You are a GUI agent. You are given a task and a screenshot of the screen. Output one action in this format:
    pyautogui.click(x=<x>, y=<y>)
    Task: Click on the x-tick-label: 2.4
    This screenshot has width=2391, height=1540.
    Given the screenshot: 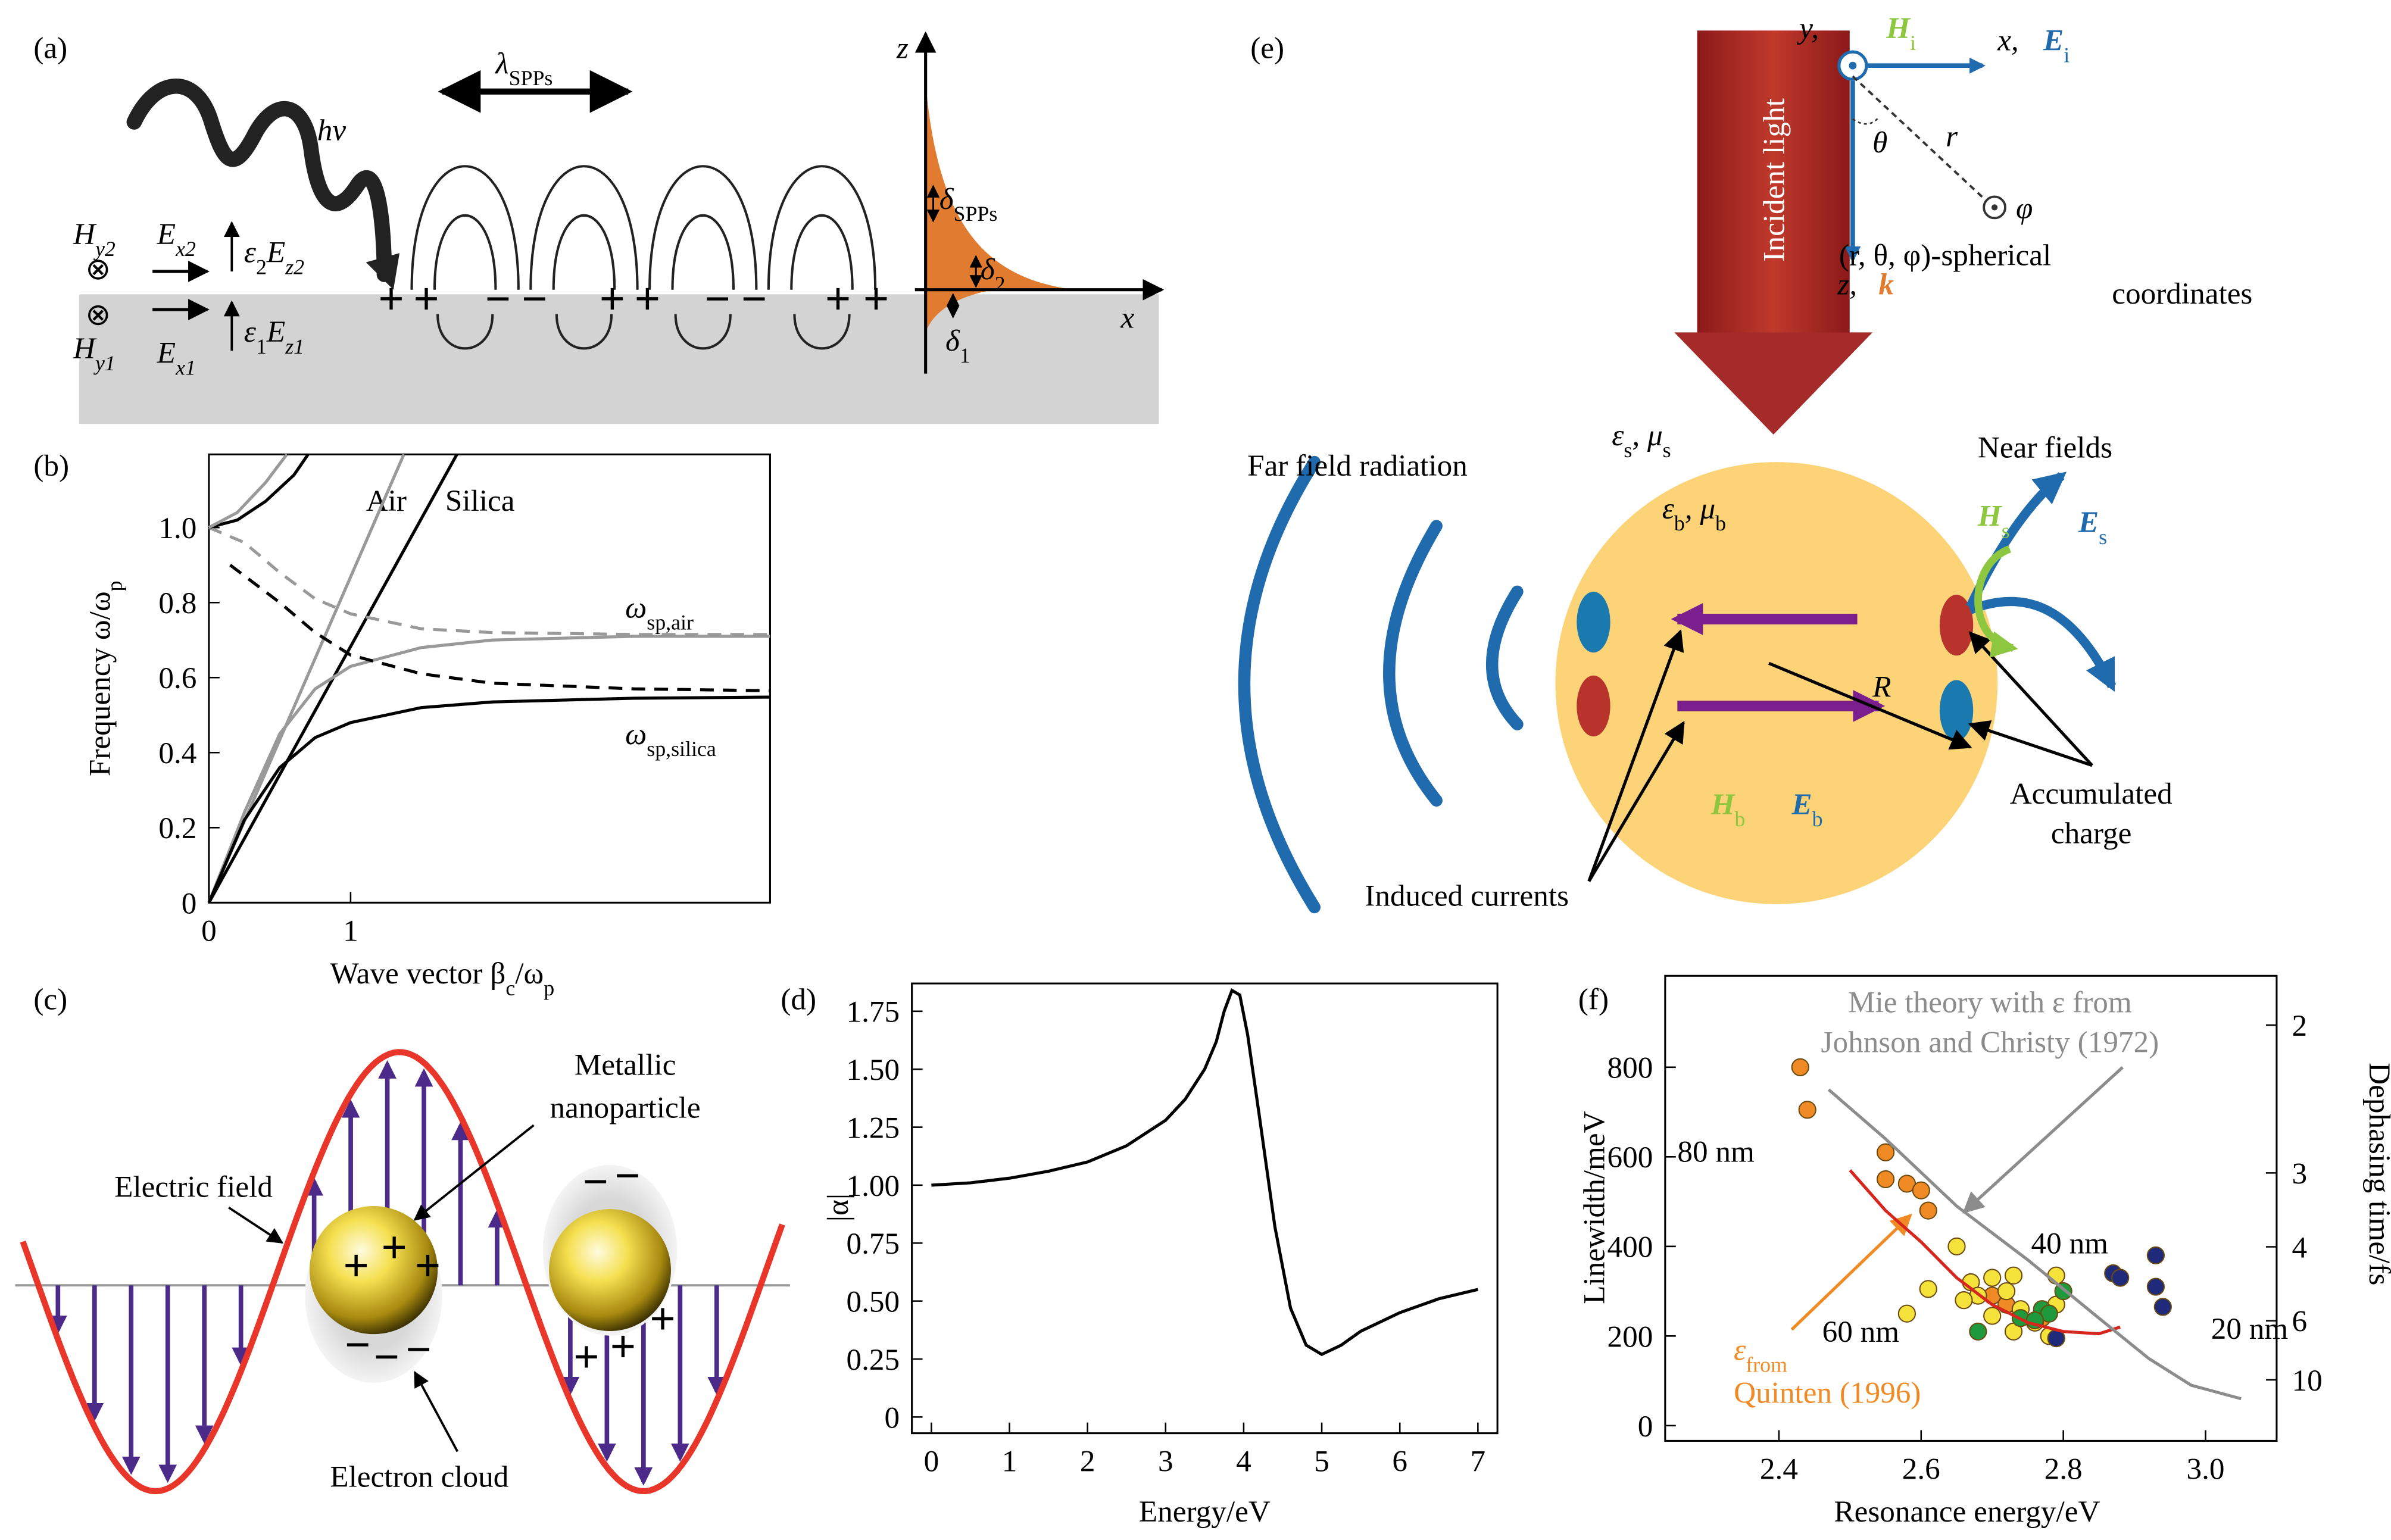 What is the action you would take?
    pyautogui.click(x=1779, y=1469)
    